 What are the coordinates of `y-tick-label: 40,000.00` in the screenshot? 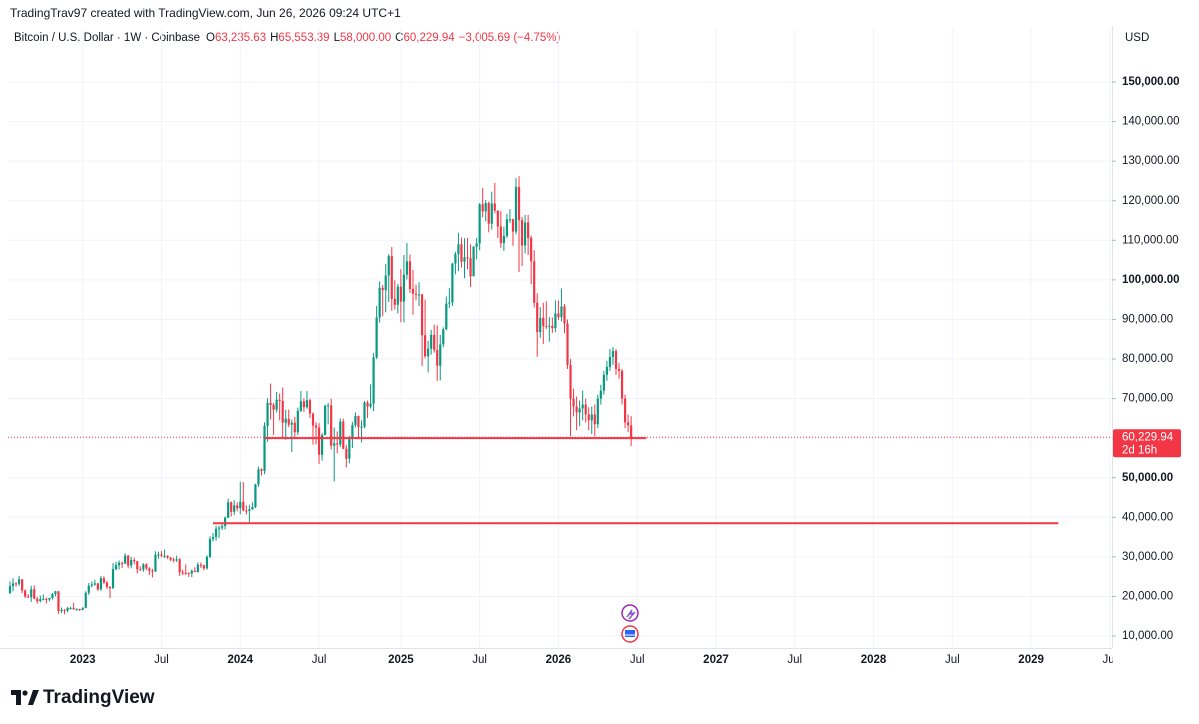 It's located at (1147, 517).